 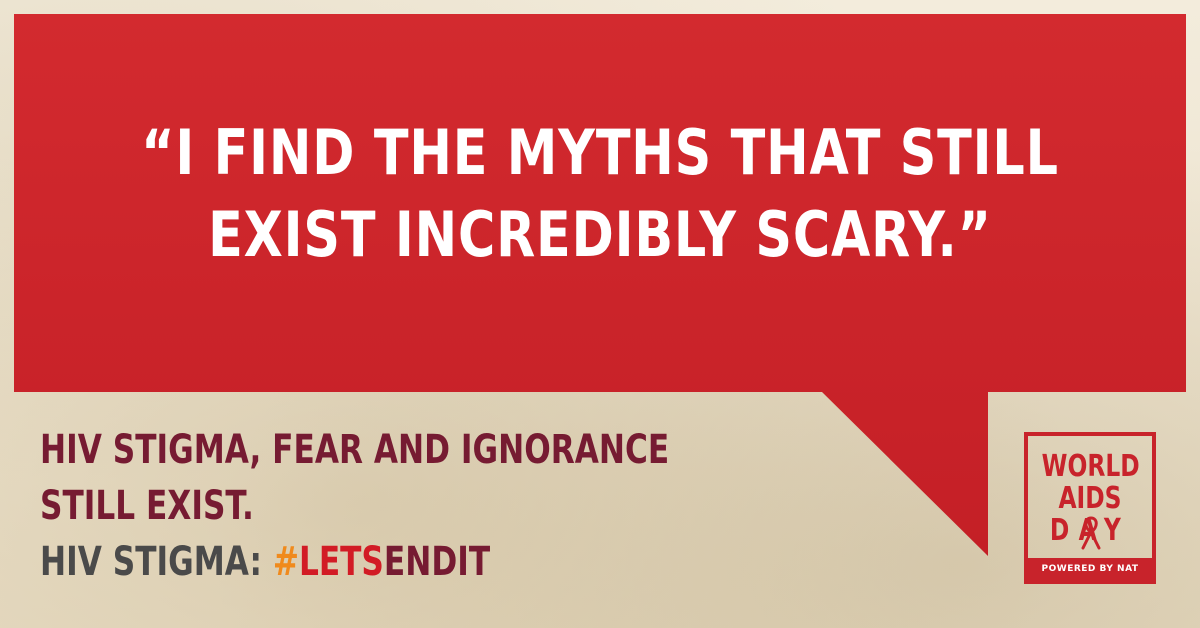 I want to click on hashtag-hash: #, so click(x=285, y=562).